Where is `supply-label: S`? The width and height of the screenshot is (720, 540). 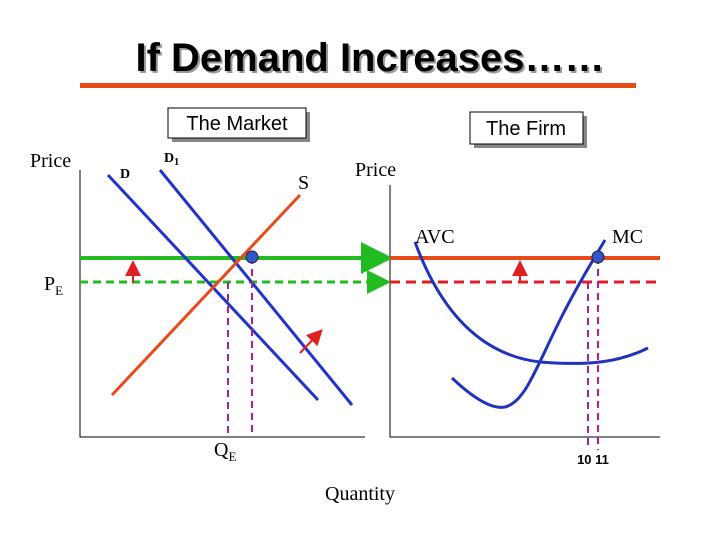
supply-label: S is located at coordinates (303, 183).